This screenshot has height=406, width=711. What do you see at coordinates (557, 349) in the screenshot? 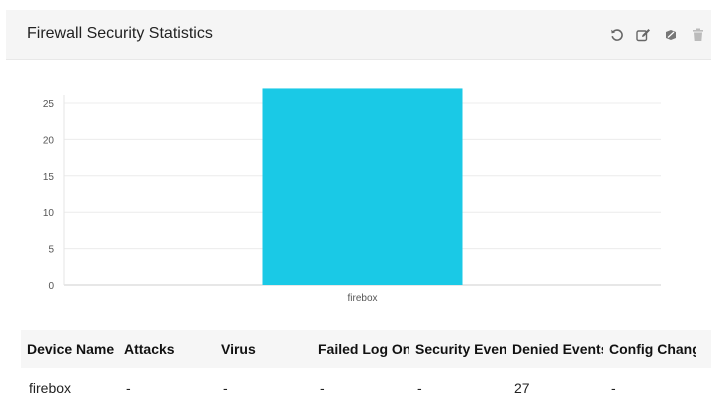
I see `column-header-denied-events: Denied Events` at bounding box center [557, 349].